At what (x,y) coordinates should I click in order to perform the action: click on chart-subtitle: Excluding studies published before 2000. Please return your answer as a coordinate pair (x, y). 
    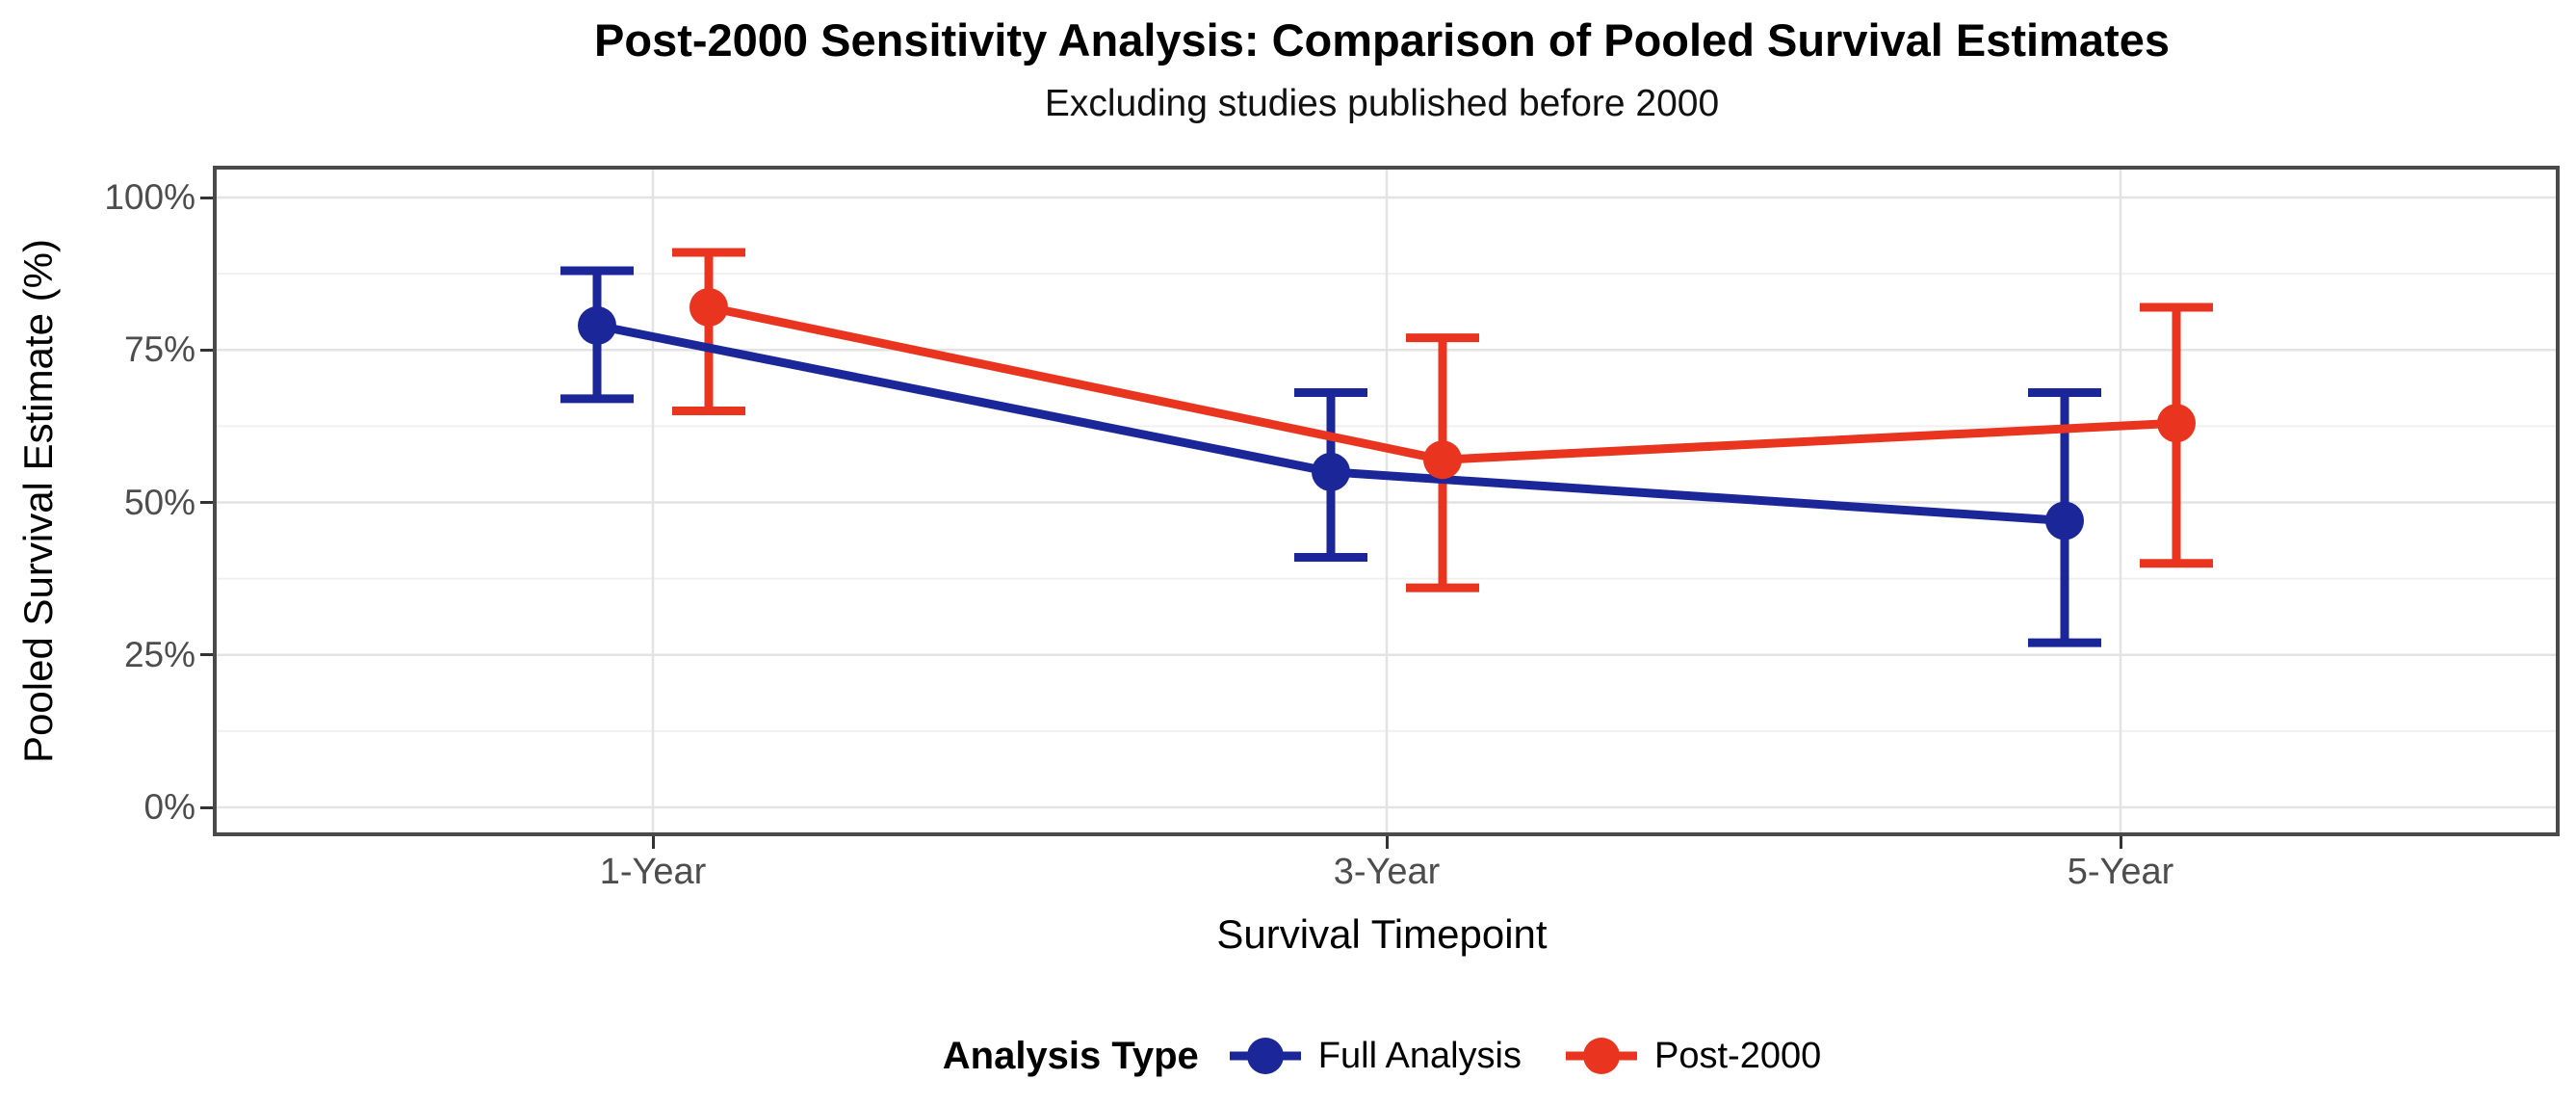
    Looking at the image, I should click on (1382, 103).